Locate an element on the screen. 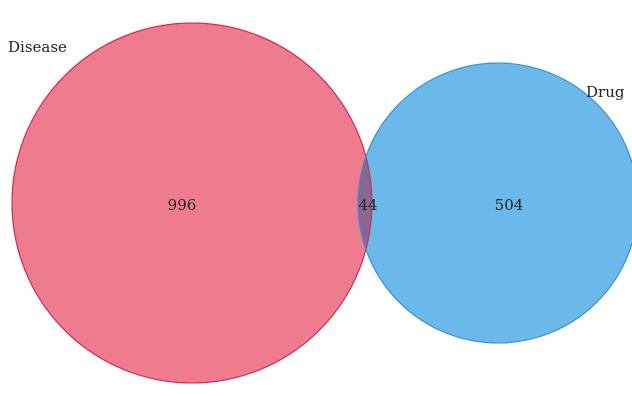  disease-only-count: 996 is located at coordinates (182, 205).